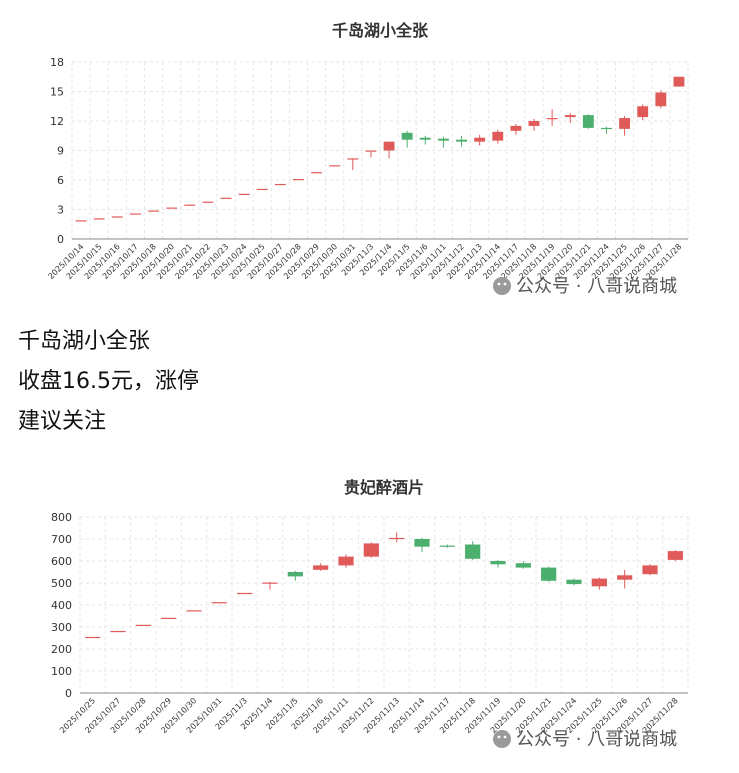 The width and height of the screenshot is (739, 773). I want to click on post-text: 千岛湖小全张 收盘16.5元，涨停 建议关注, so click(108, 382).